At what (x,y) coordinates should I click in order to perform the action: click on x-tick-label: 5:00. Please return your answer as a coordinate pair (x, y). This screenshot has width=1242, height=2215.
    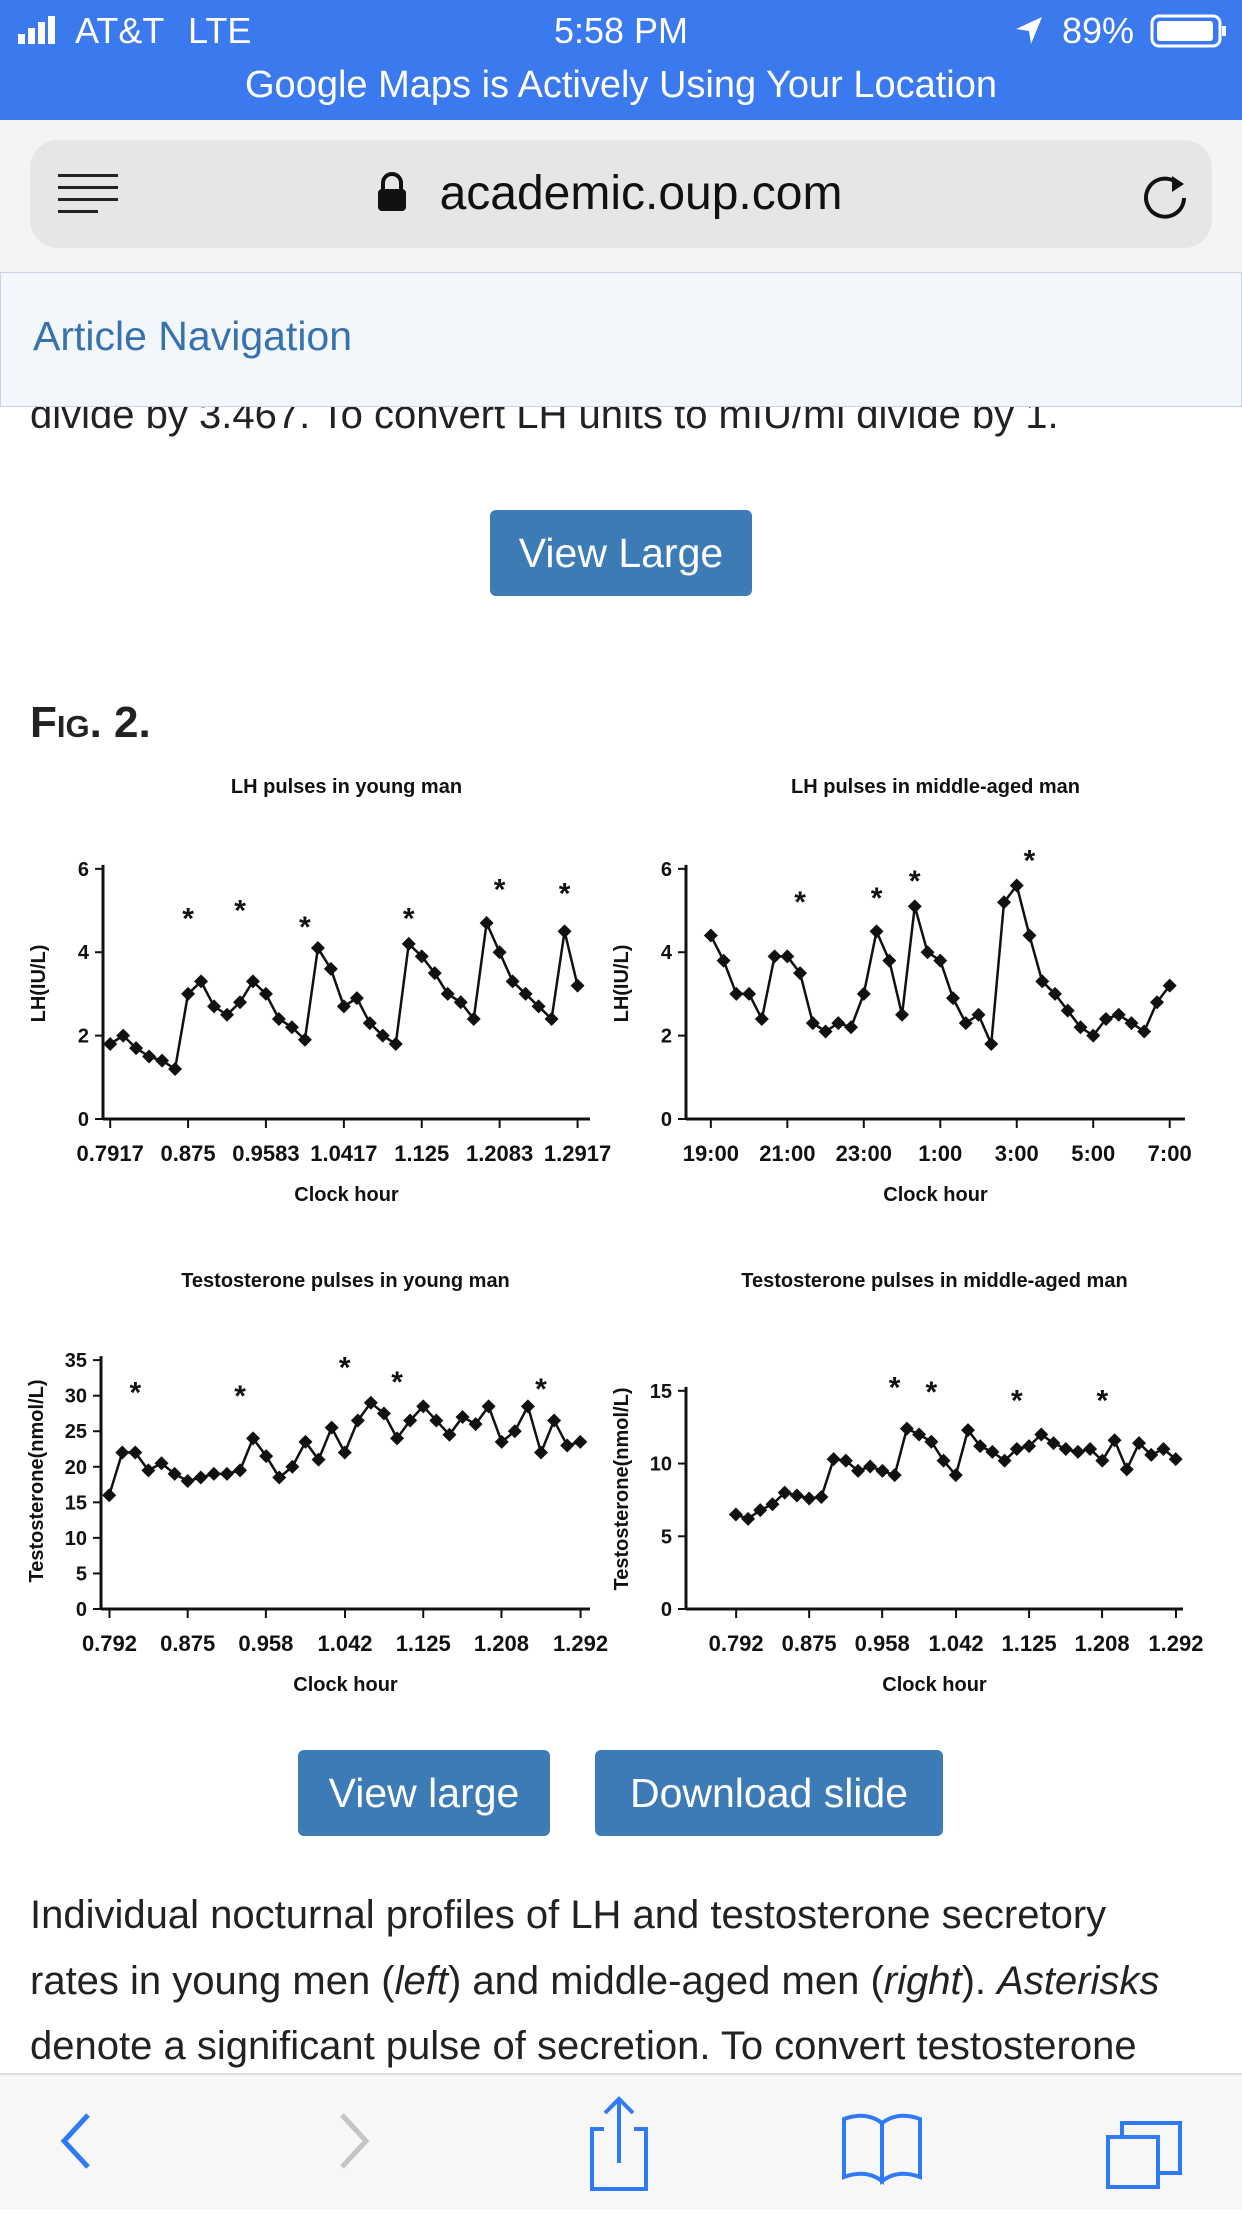
    Looking at the image, I should click on (1093, 1153).